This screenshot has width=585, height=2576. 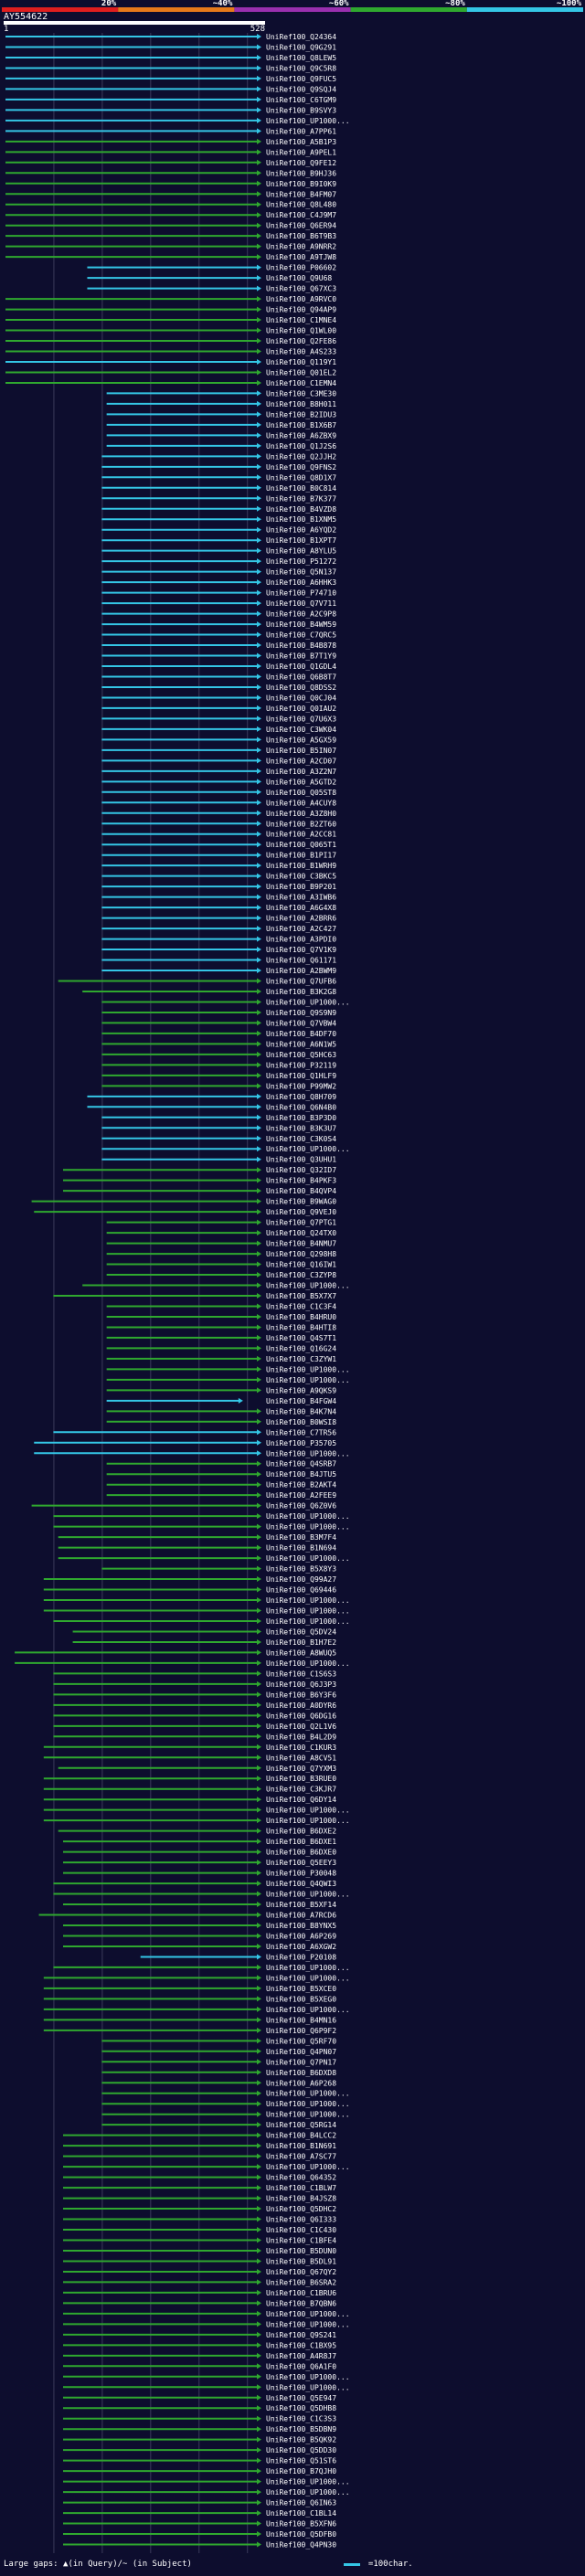 What do you see at coordinates (301, 509) in the screenshot?
I see `hit-label: UniRef100_B4VZD8` at bounding box center [301, 509].